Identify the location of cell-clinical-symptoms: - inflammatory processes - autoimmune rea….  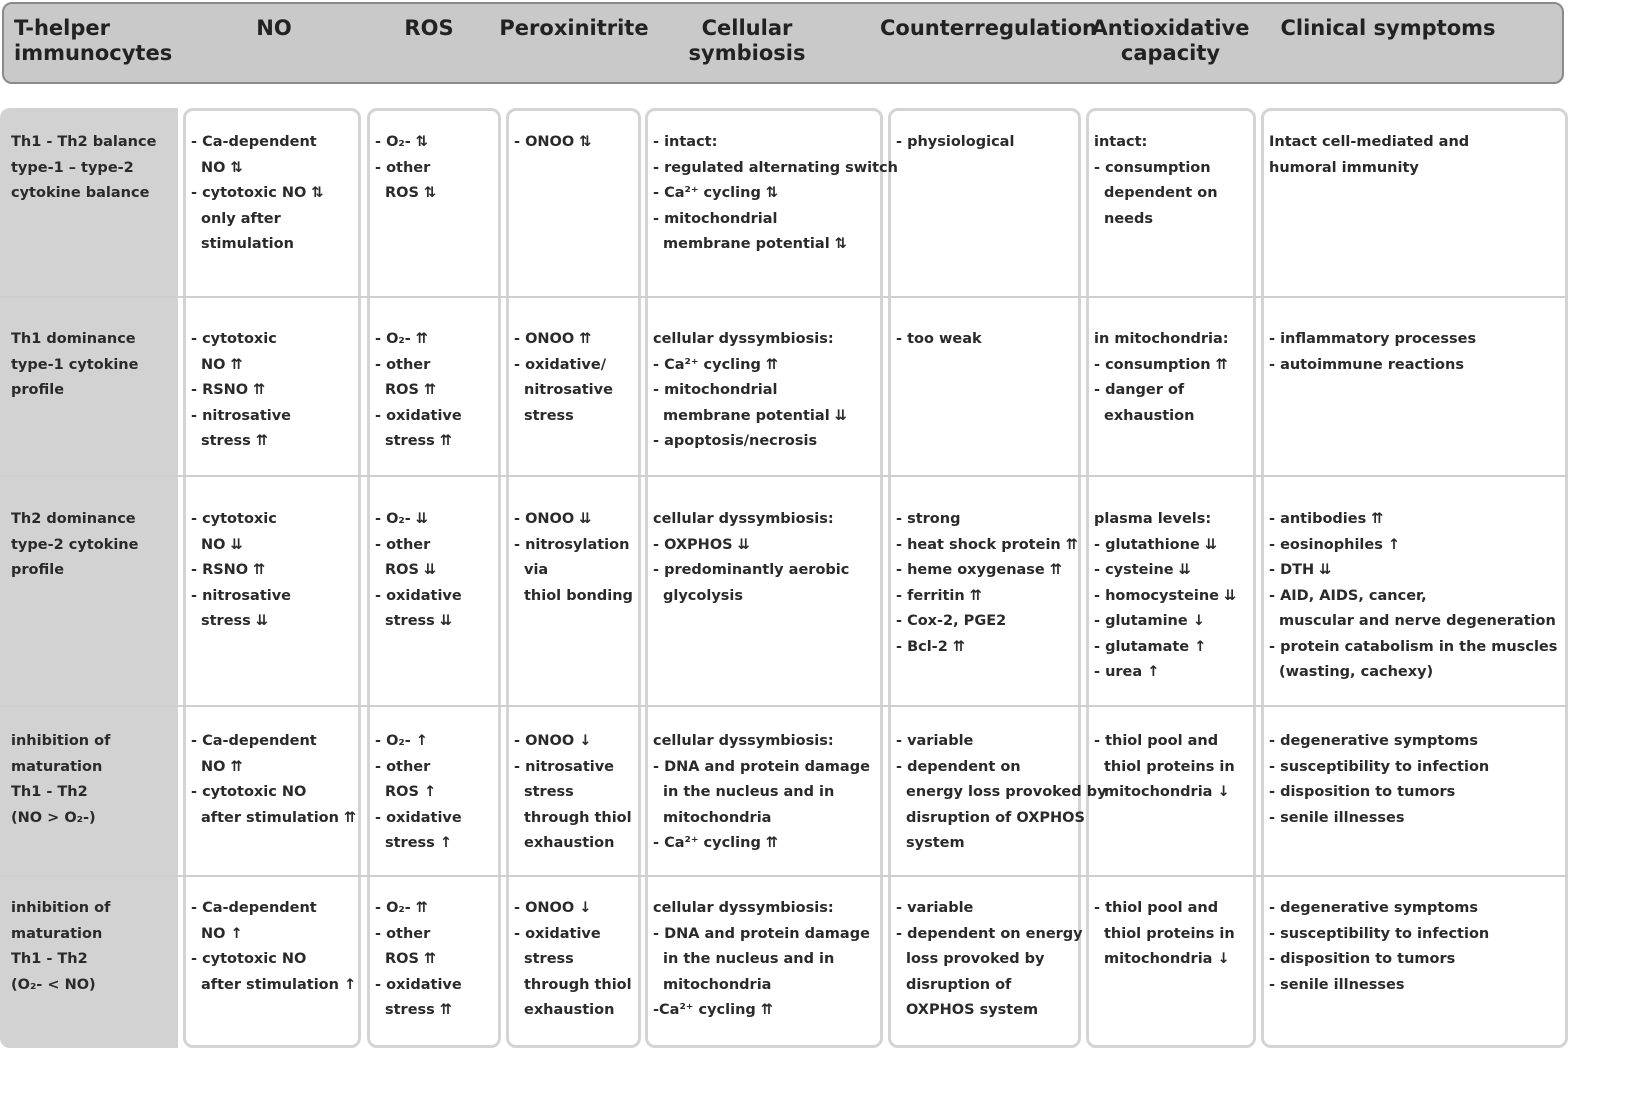
(1372, 352).